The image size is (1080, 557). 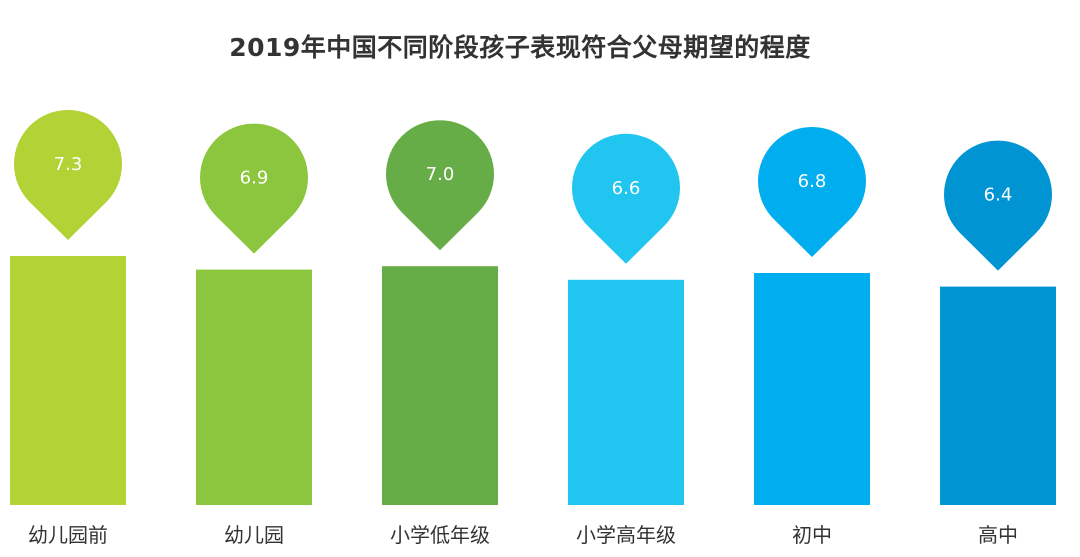 I want to click on data-label-2: 6.9, so click(x=254, y=178).